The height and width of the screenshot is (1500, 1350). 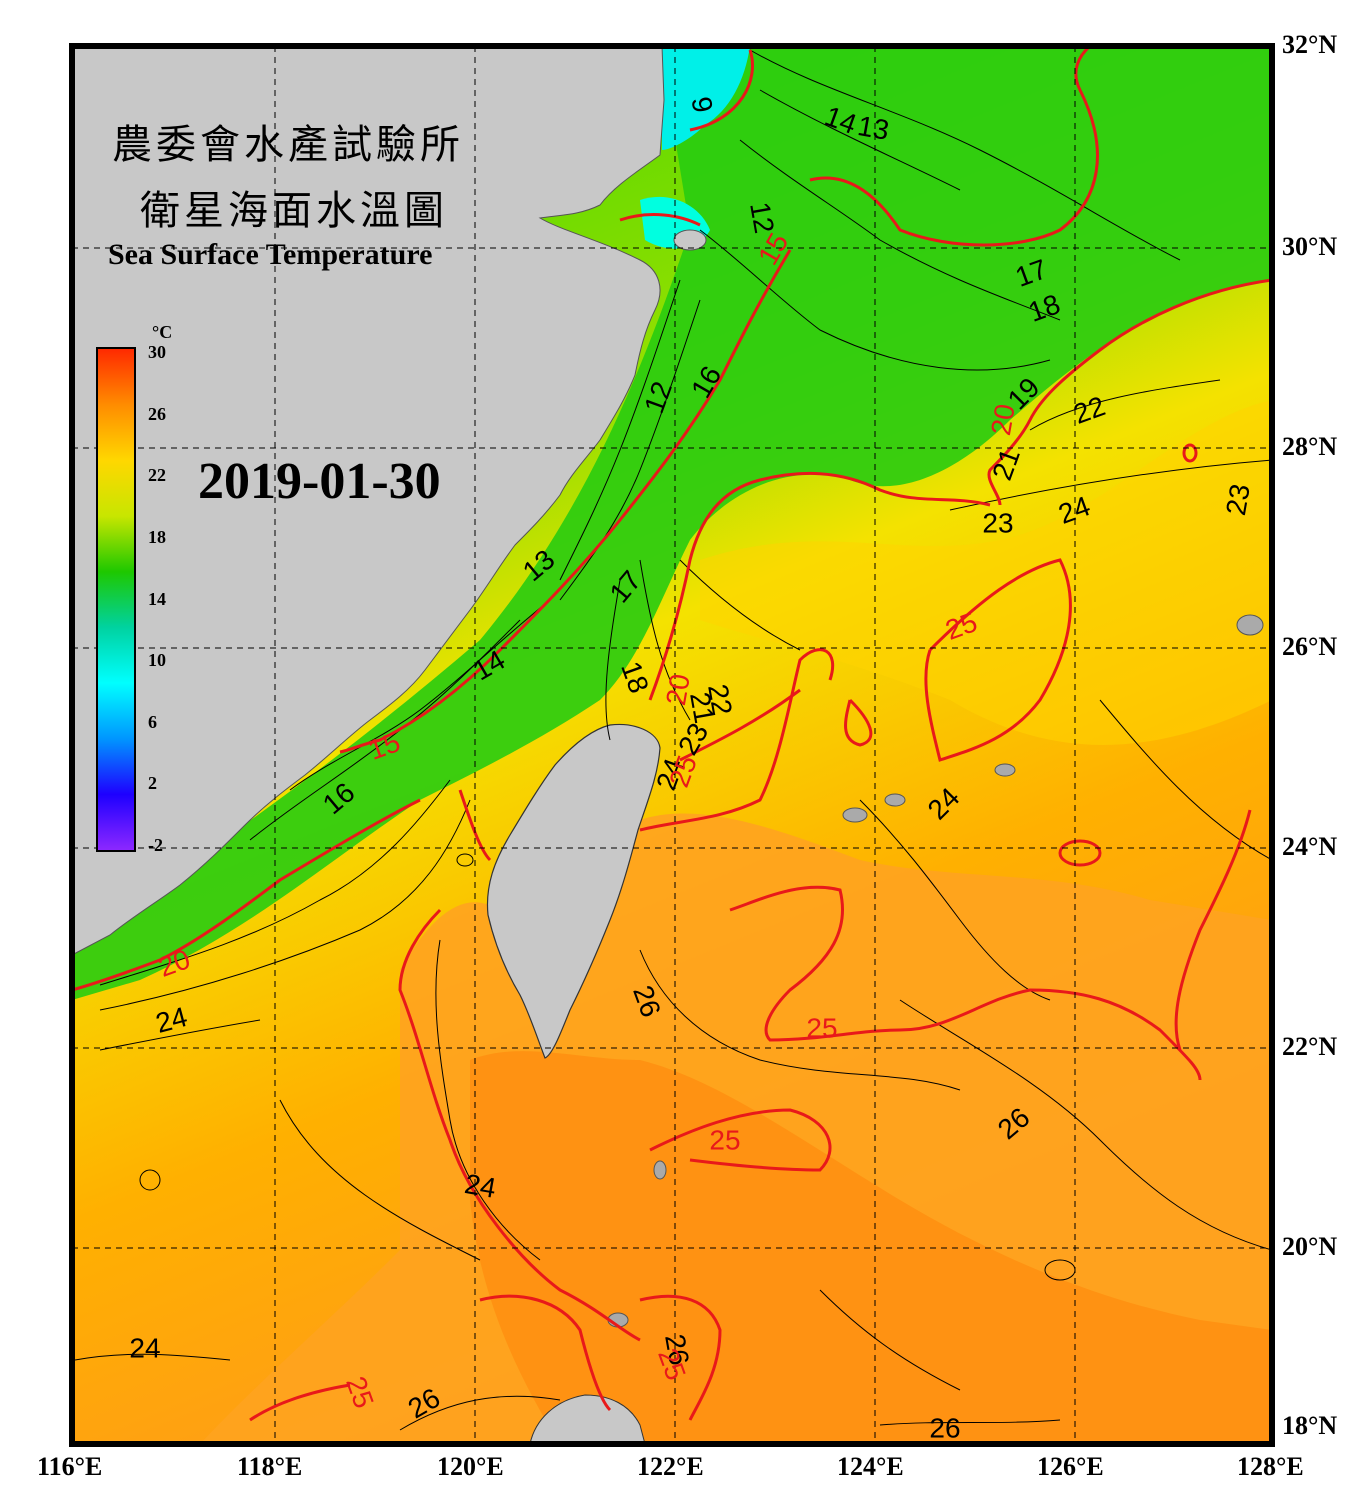 I want to click on colorbar-tick: 10, so click(x=157, y=660).